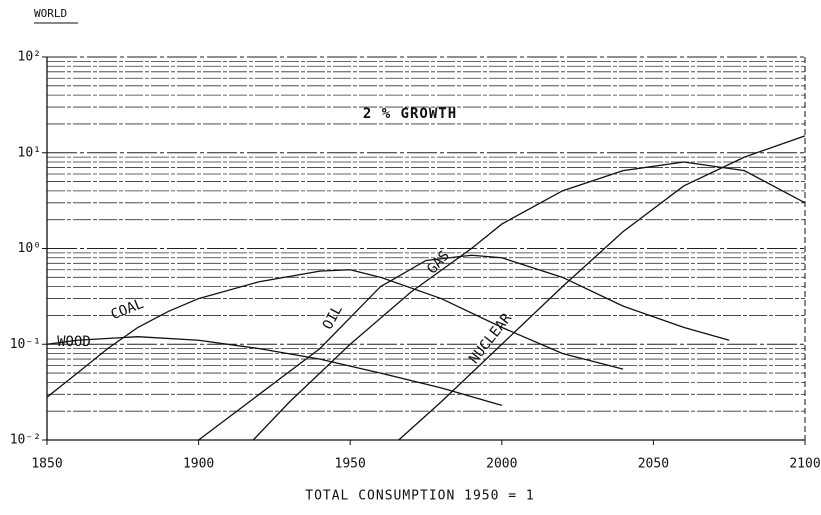 This screenshot has height=515, width=821. I want to click on annotation: 2 % GROWTH, so click(410, 114).